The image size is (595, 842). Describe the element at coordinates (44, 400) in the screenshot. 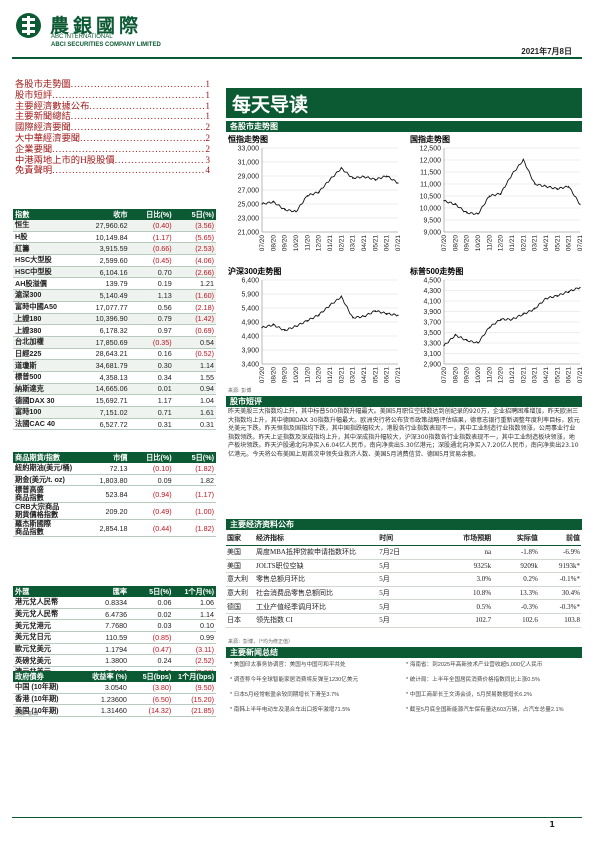

I see `row-label: 德國DAX 30` at that location.